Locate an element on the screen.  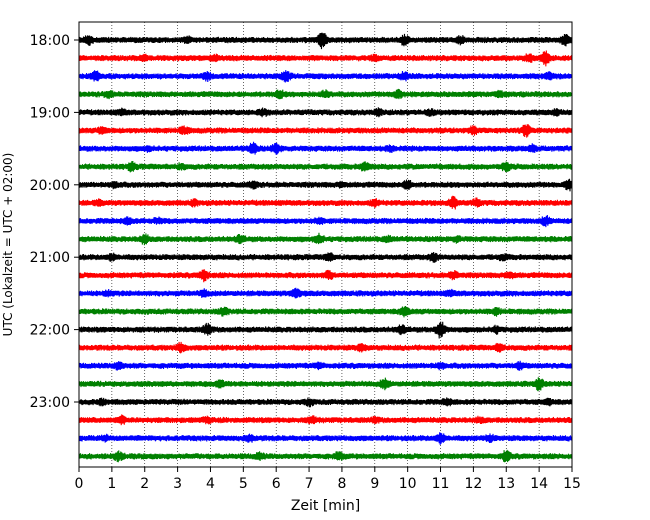
x-tick-label: 7 is located at coordinates (309, 484).